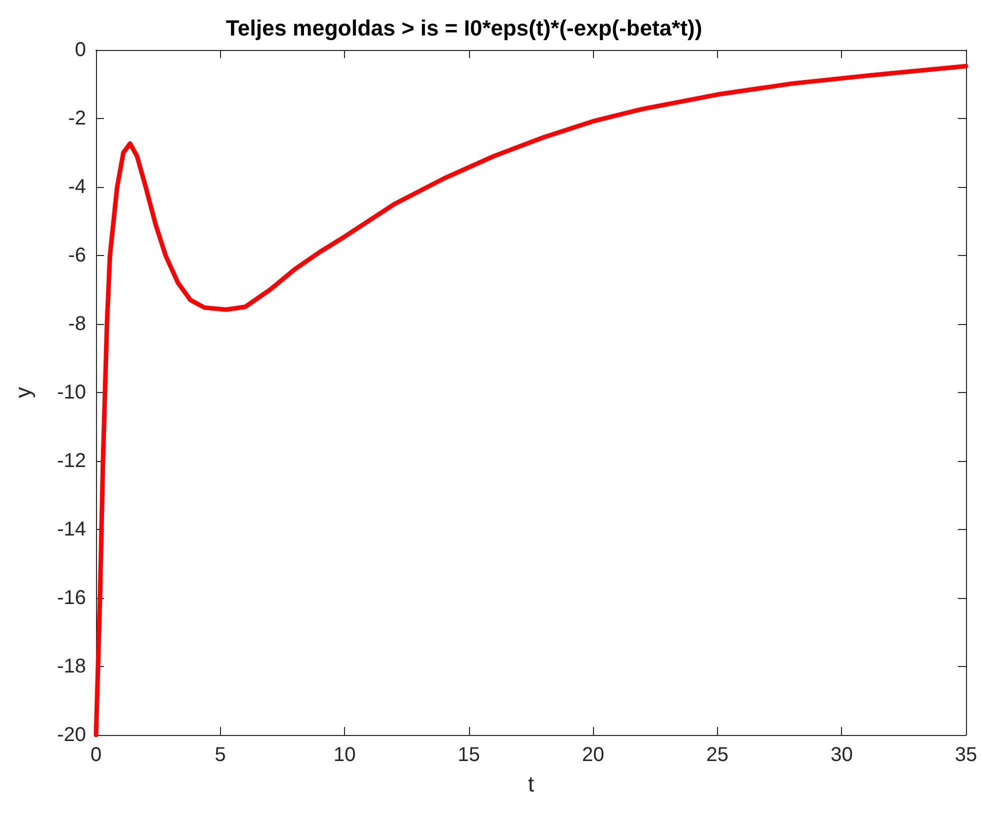 This screenshot has height=817, width=983. What do you see at coordinates (464, 28) in the screenshot?
I see `chart-title: Teljes megoldas > is = I0*eps(t)*(-exp(-beta*t))` at bounding box center [464, 28].